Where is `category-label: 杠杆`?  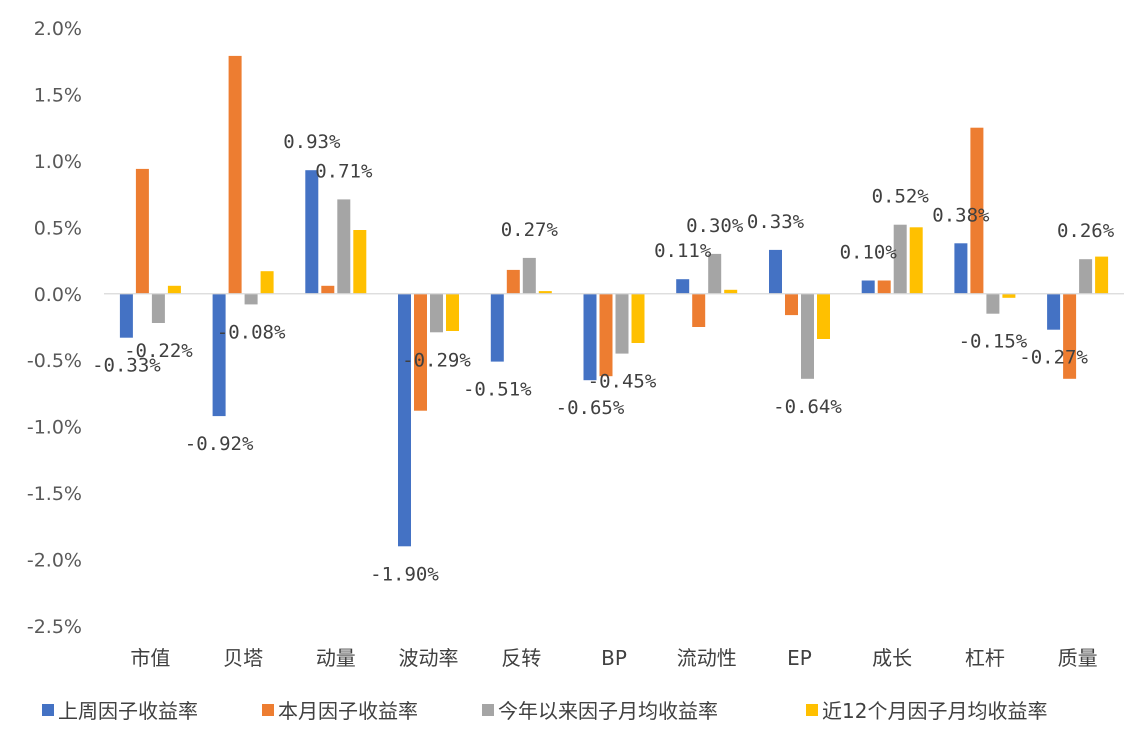
category-label: 杠杆 is located at coordinates (985, 658).